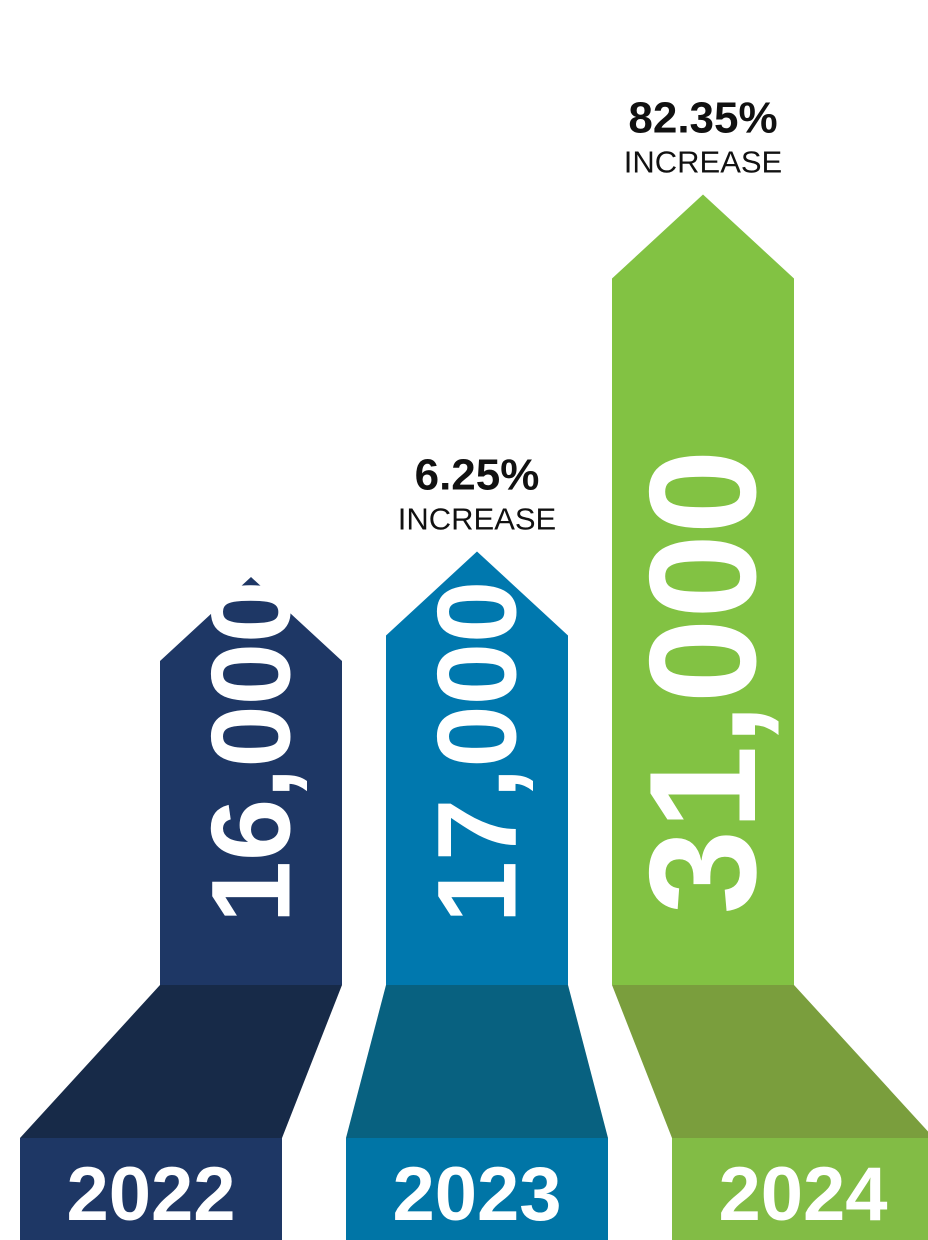 Image resolution: width=928 pixels, height=1240 pixels. I want to click on value-label-2024: 31,000, so click(703, 682).